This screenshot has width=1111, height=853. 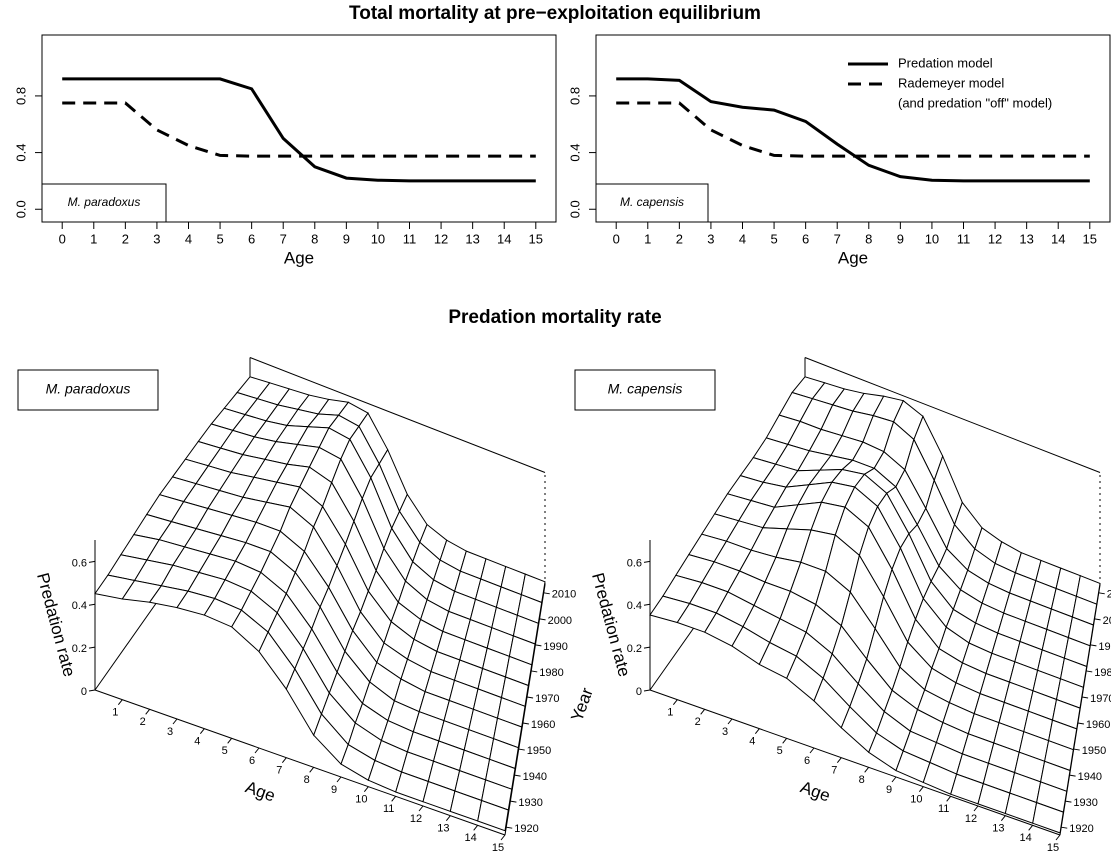 What do you see at coordinates (539, 751) in the screenshot?
I see `y-tick-label: 1950` at bounding box center [539, 751].